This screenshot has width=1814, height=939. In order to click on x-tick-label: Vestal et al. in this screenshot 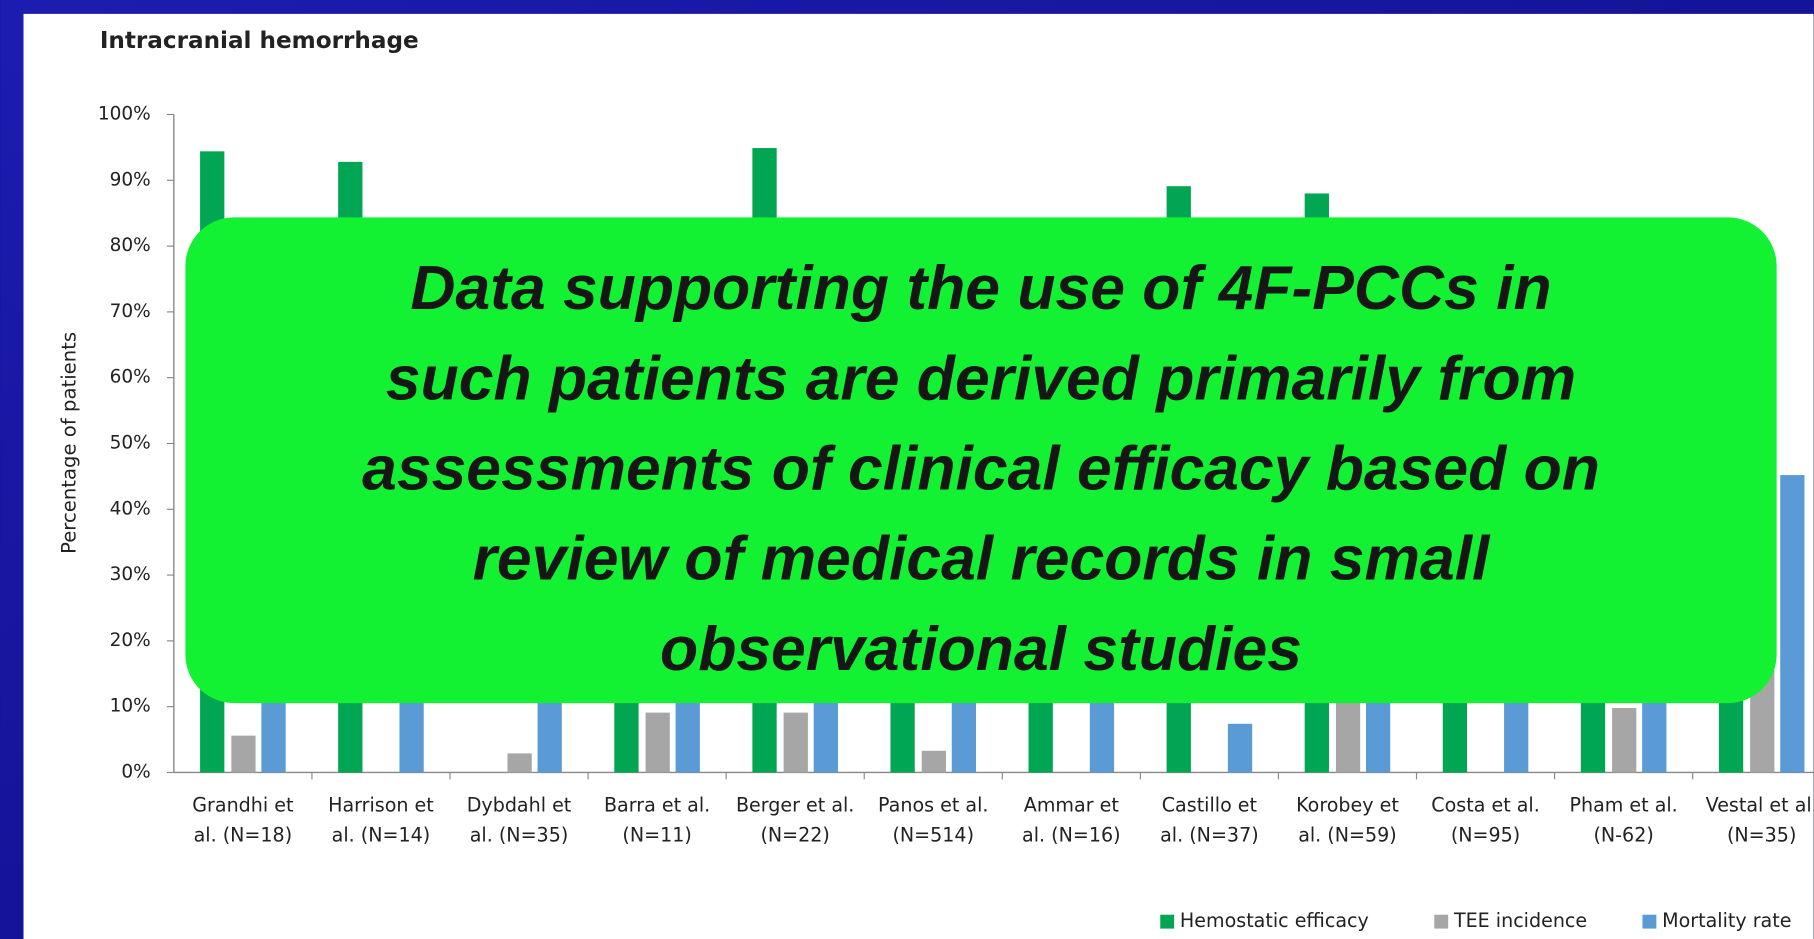, I will do `click(1760, 806)`.